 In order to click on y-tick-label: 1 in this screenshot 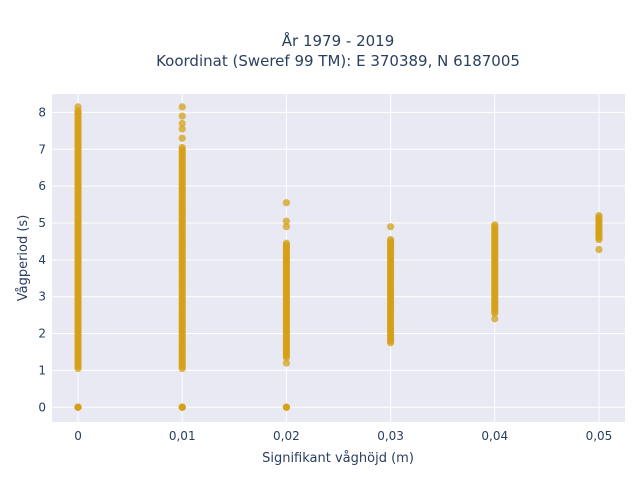, I will do `click(42, 370)`.